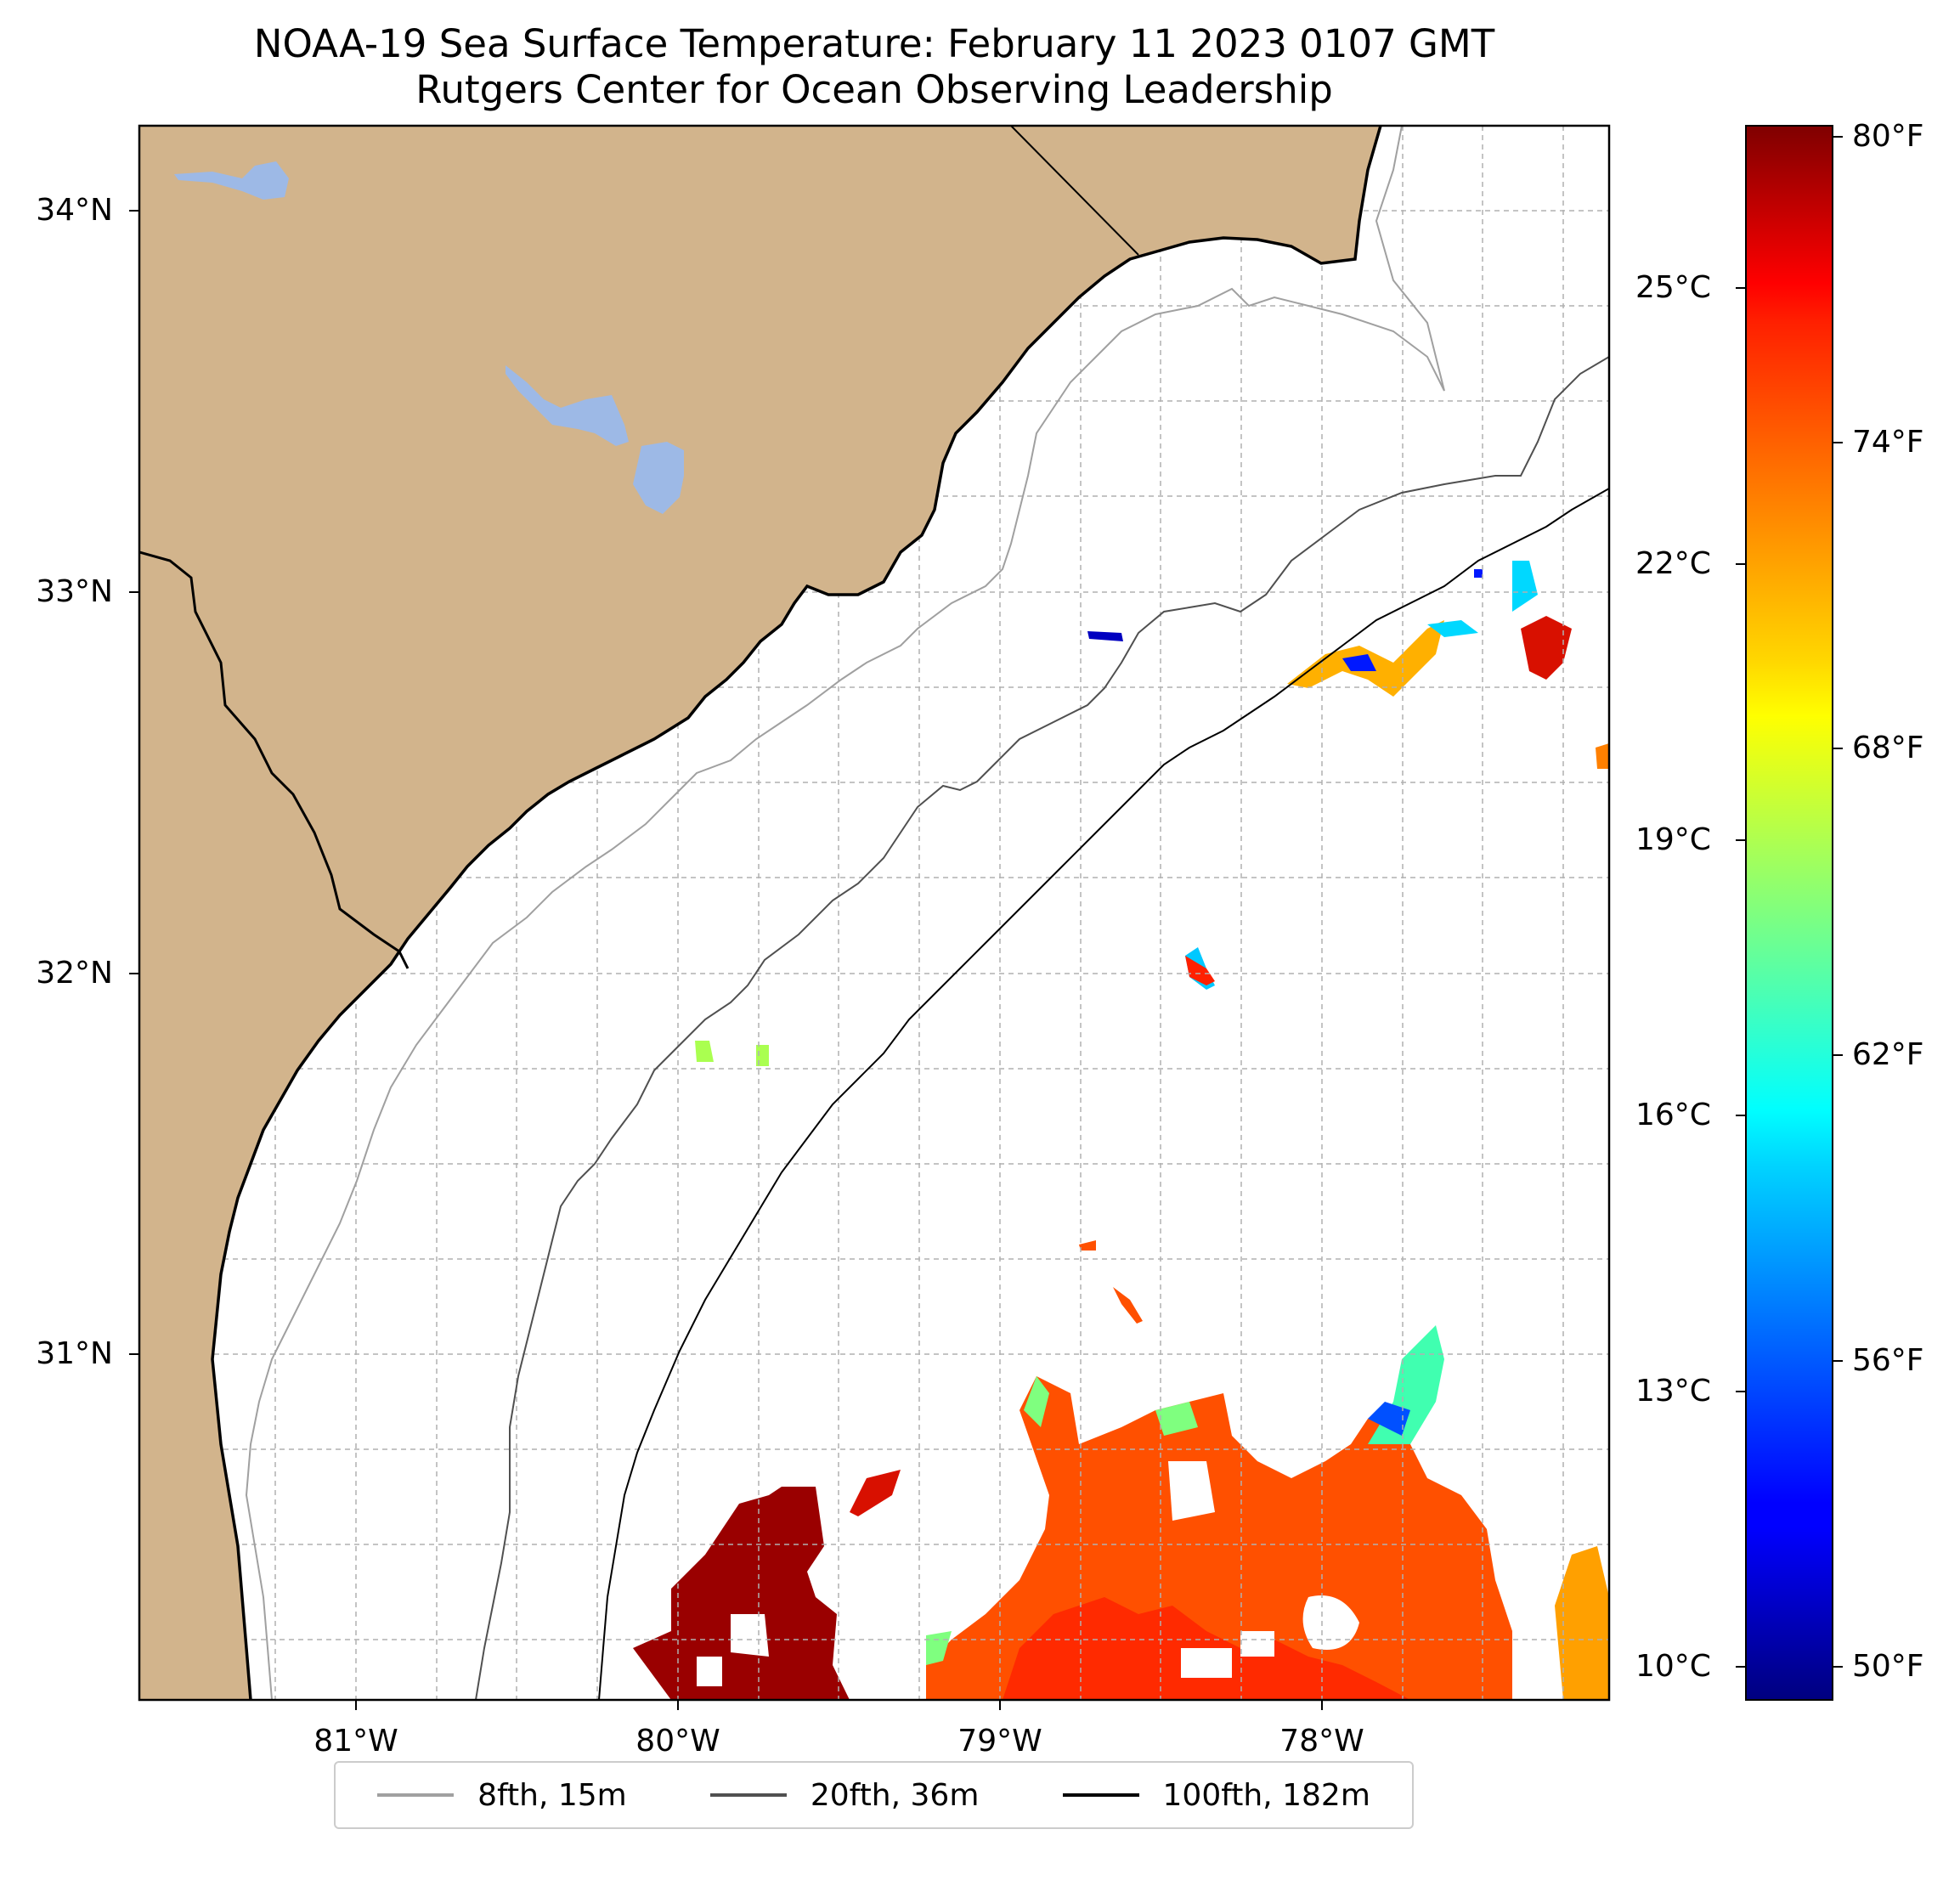 The image size is (1960, 1880). Describe the element at coordinates (732, 1053) in the screenshot. I see `sst-patch-west-small` at that location.